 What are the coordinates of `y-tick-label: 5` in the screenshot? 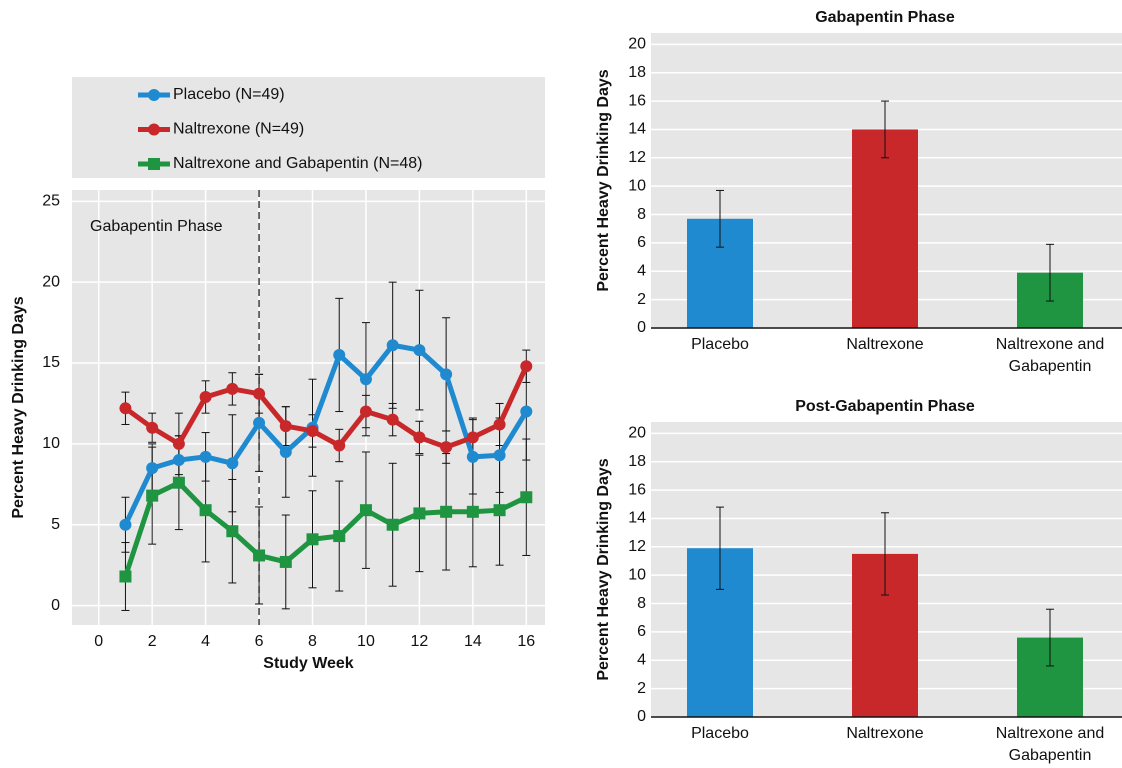 It's located at (55, 524).